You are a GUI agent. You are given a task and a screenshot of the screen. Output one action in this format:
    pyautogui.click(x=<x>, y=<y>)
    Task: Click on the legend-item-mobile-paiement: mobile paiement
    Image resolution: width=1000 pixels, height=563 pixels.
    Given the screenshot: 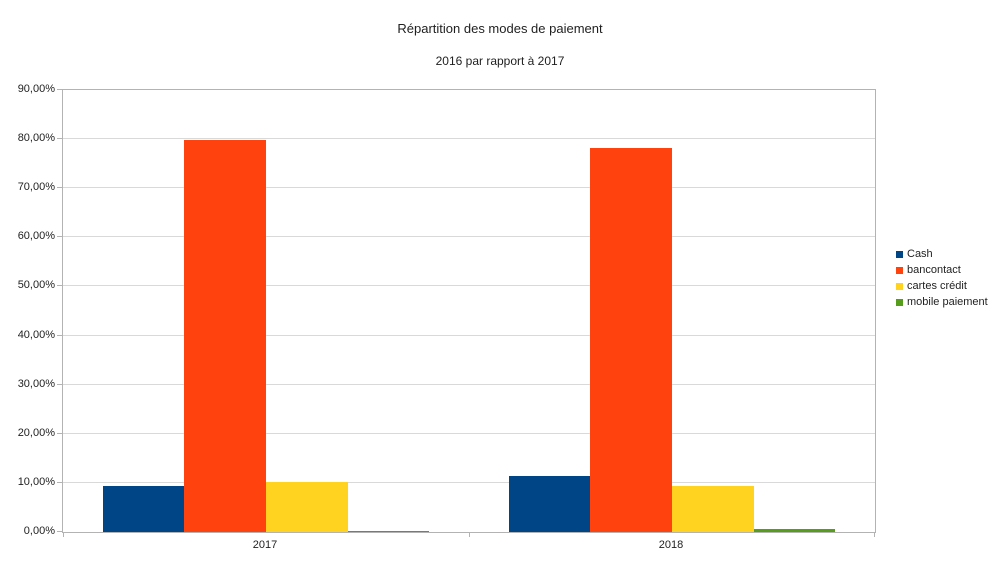 What is the action you would take?
    pyautogui.click(x=942, y=302)
    